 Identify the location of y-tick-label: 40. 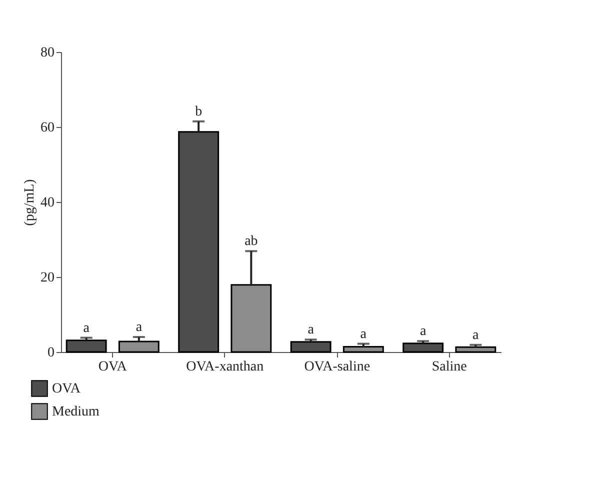
(47, 203).